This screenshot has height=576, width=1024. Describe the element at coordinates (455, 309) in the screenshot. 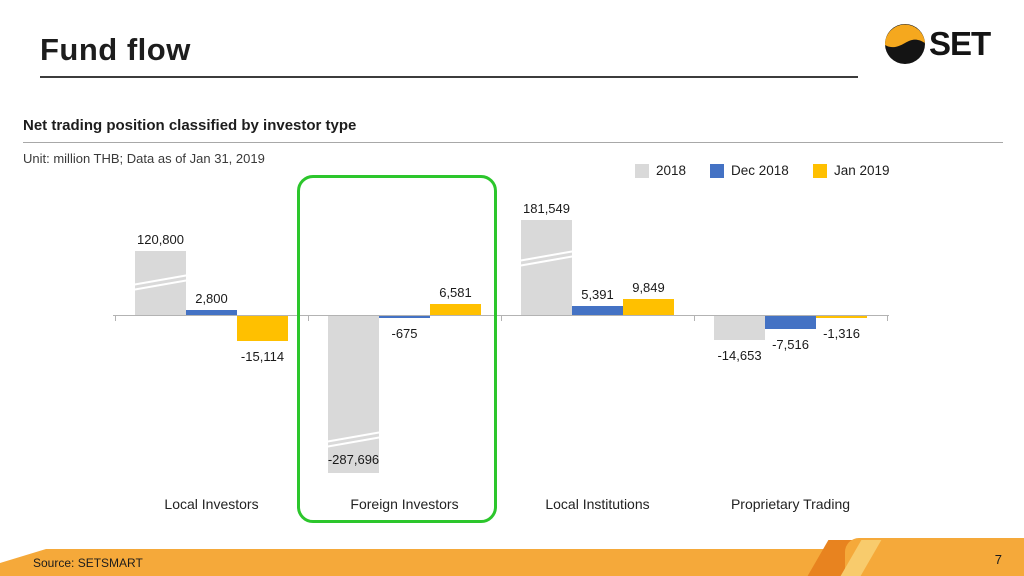

I see `bar-jan-2019-foreign-investors` at that location.